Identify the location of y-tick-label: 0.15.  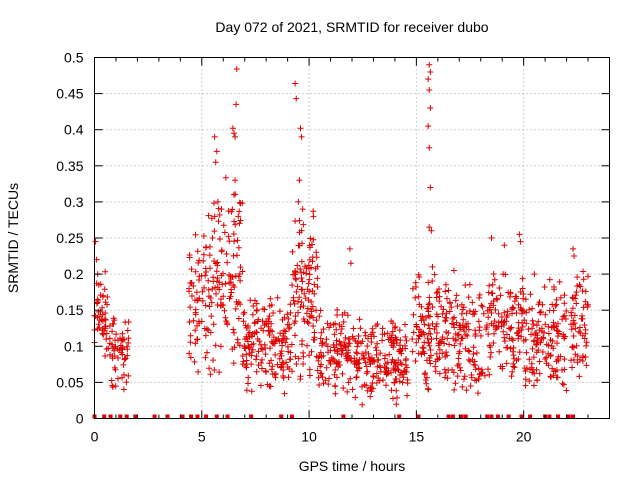
(69, 310).